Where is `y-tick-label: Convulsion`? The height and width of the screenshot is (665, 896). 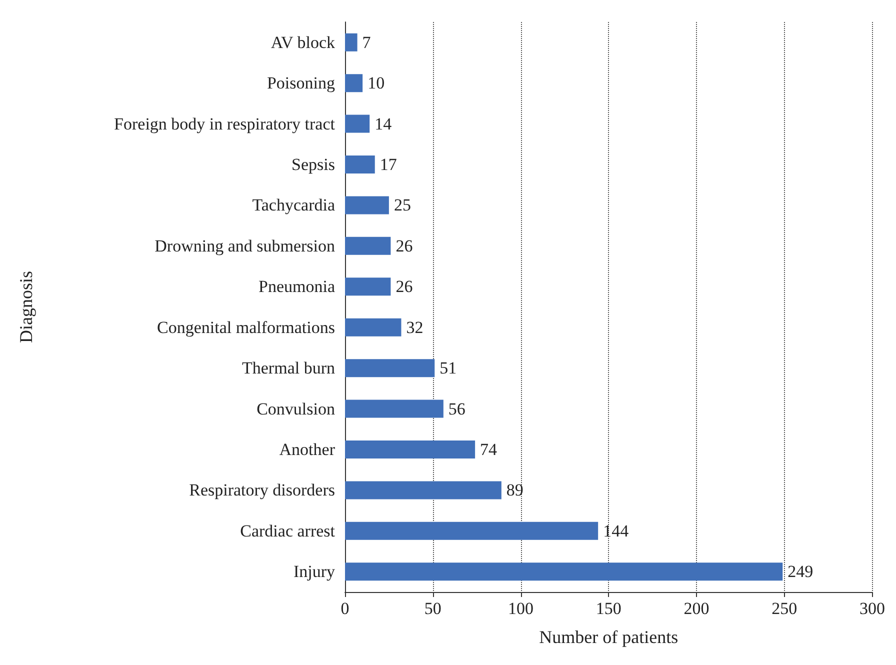
y-tick-label: Convulsion is located at coordinates (296, 408).